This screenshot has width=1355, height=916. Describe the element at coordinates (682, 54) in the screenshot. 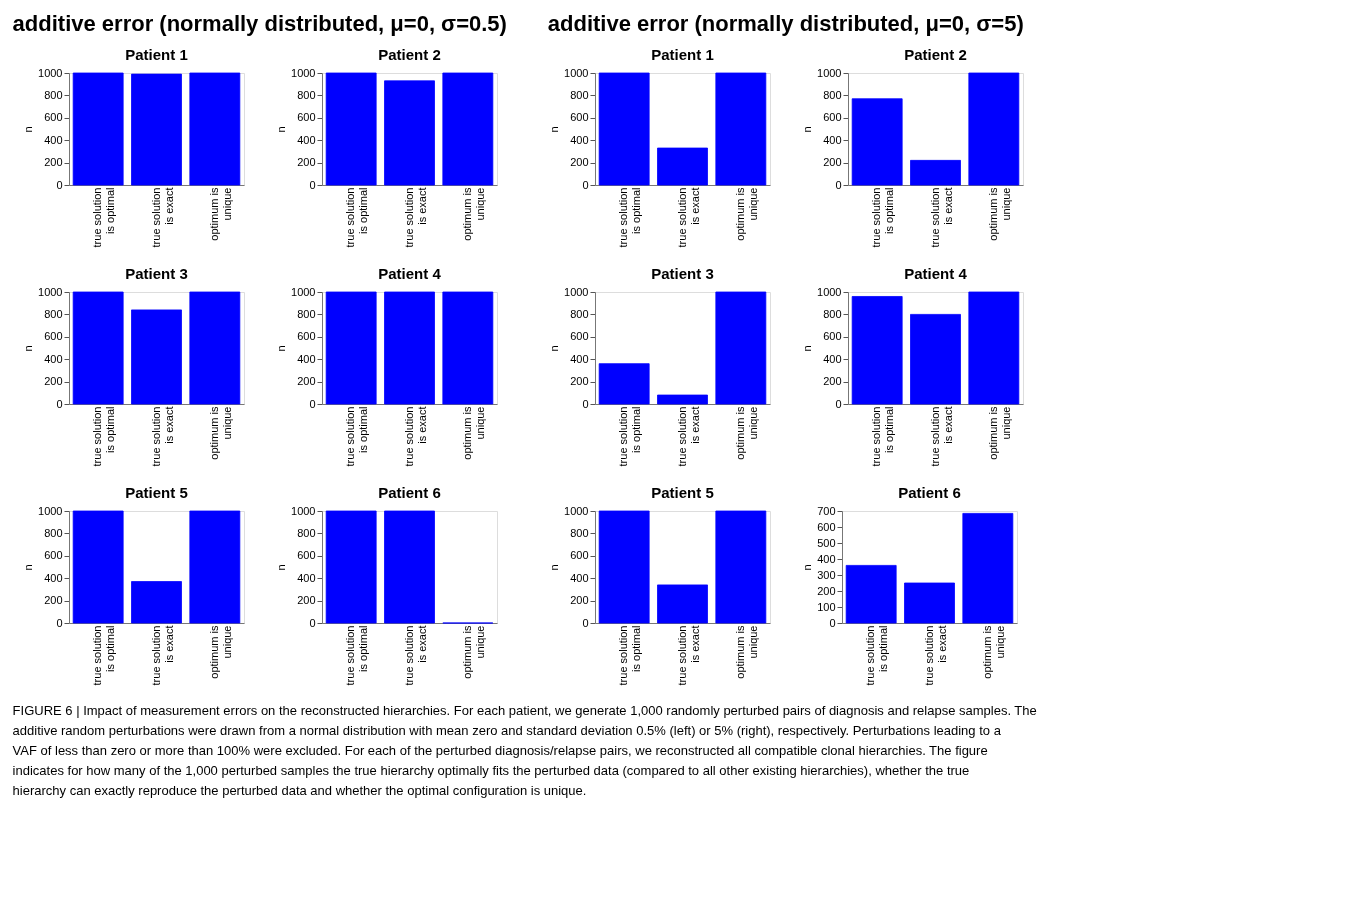

I see `chart-title: Patient 1` at that location.